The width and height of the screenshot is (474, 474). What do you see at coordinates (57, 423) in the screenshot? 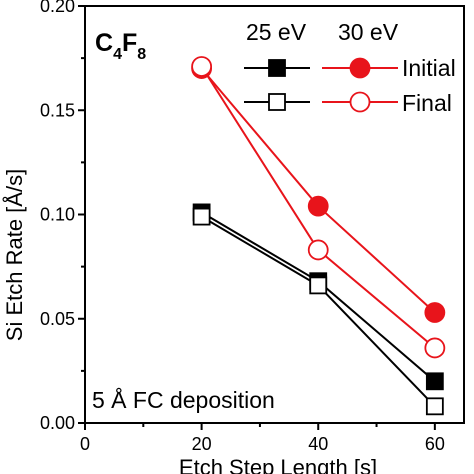
I see `y-tick-label: 0.00` at bounding box center [57, 423].